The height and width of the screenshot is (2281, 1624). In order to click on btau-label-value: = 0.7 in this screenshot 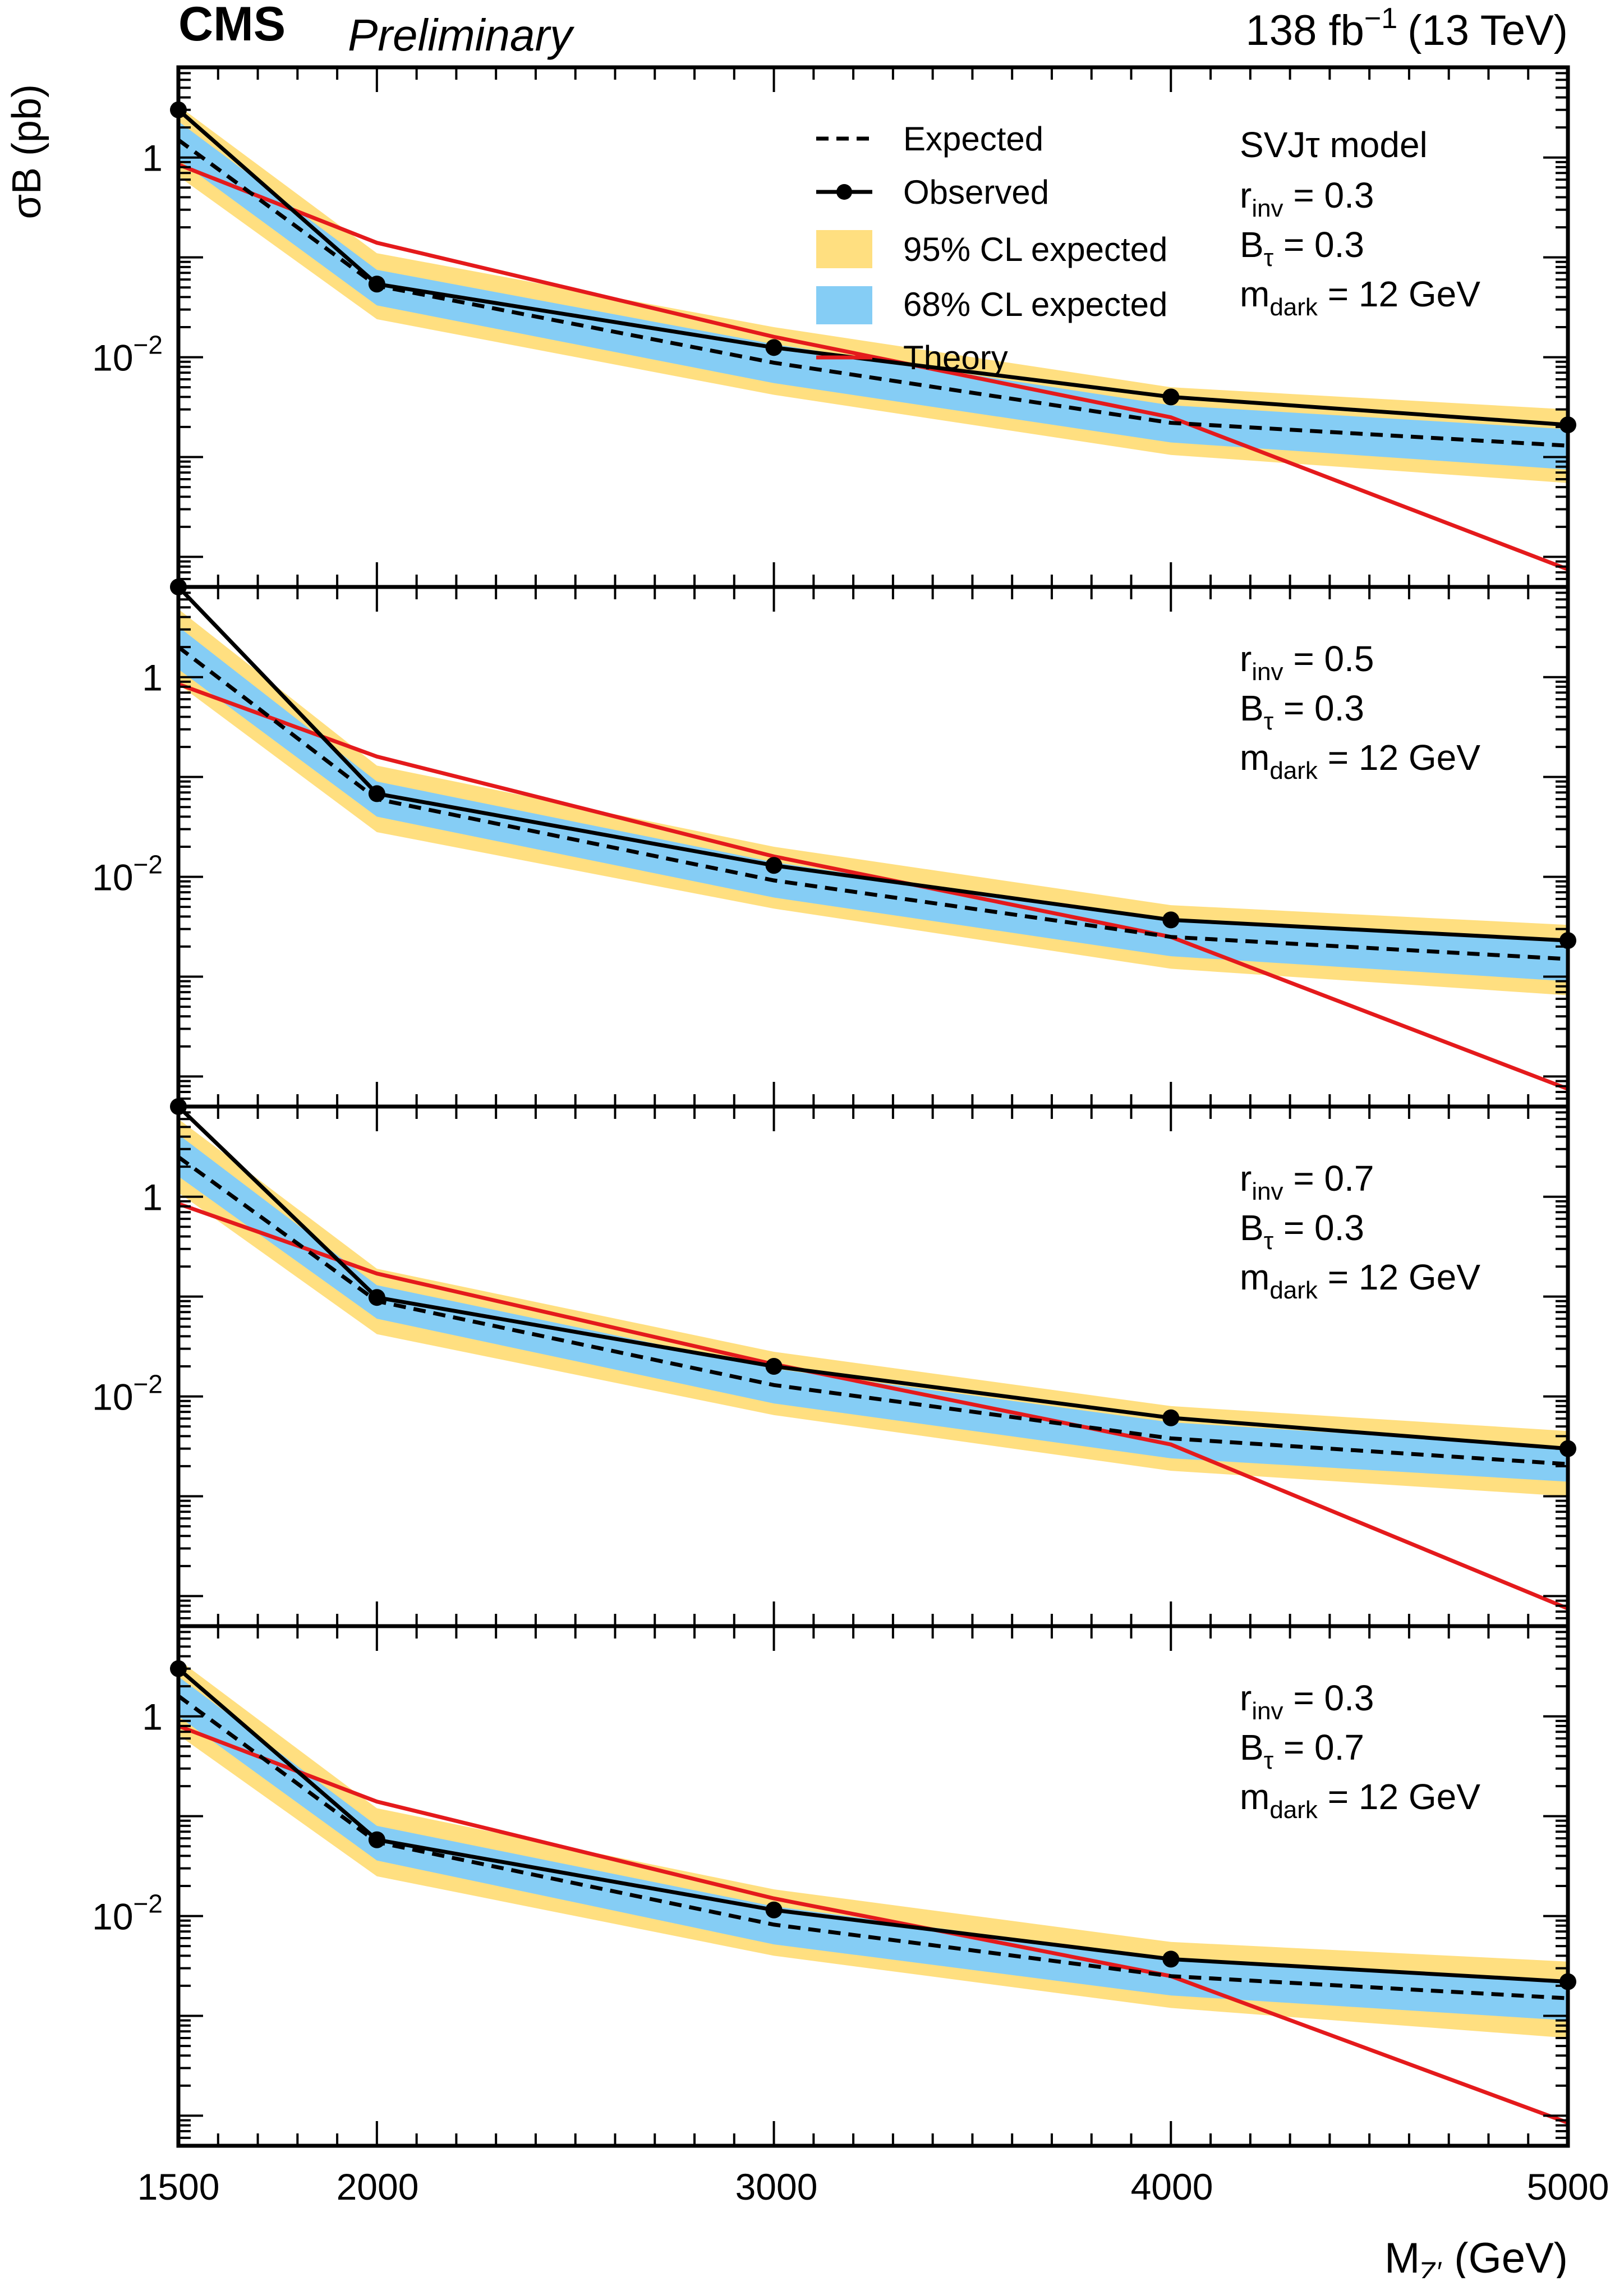, I will do `click(1319, 1747)`.